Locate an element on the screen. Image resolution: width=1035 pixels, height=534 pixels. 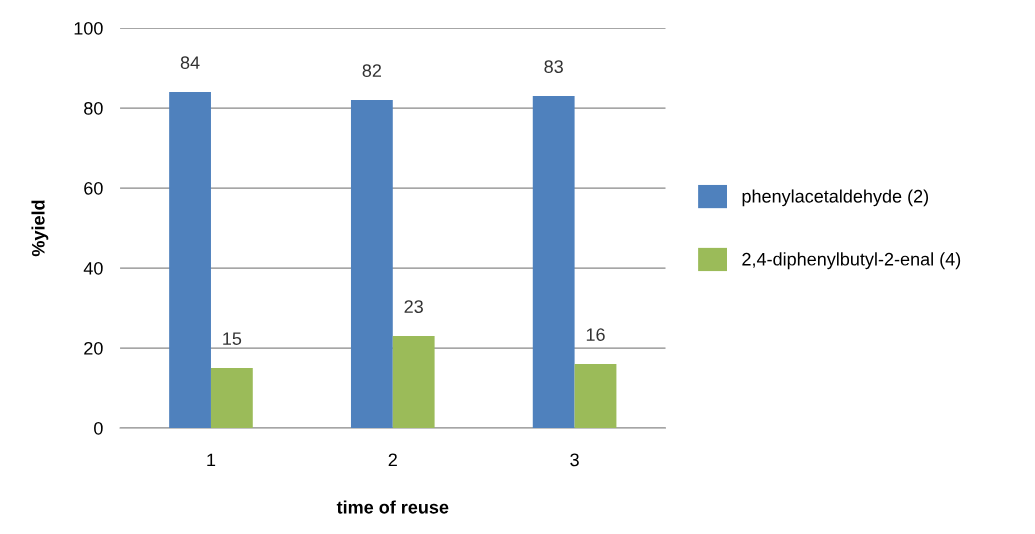
x-tick-label: 2 is located at coordinates (392, 460).